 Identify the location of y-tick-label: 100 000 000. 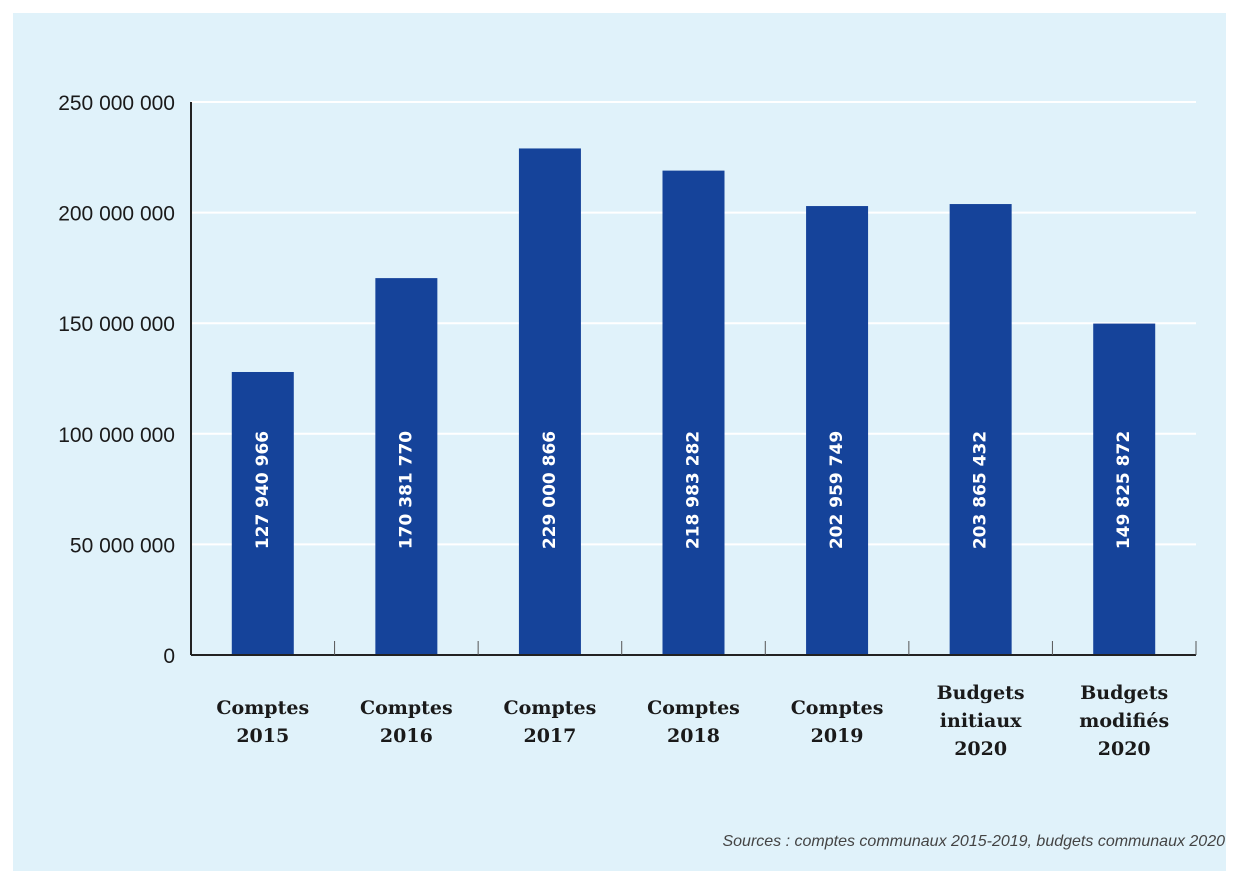
(116, 435).